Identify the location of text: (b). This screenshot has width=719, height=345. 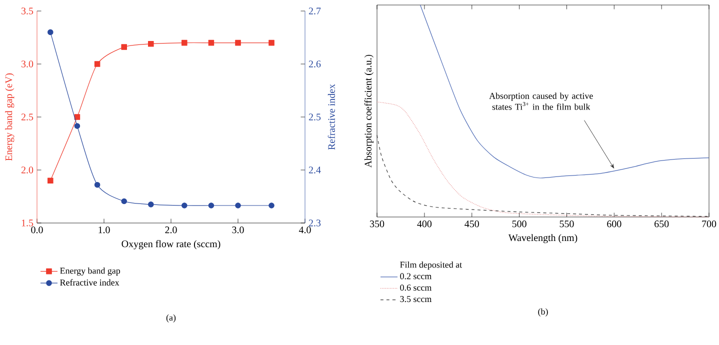
(543, 312).